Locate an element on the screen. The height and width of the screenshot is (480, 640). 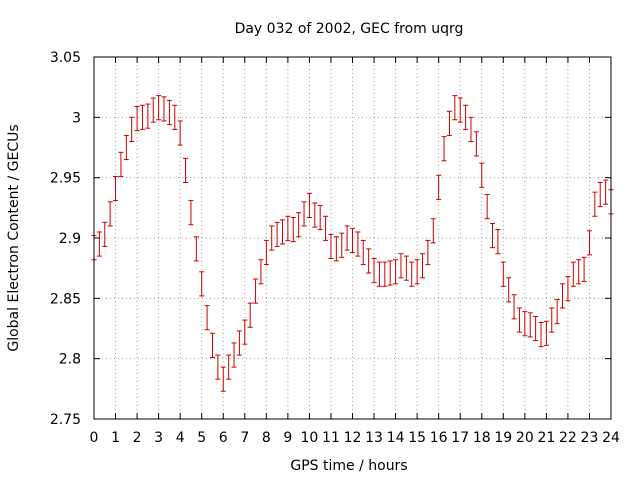
x-axis-label: GPS time / hours is located at coordinates (348, 466).